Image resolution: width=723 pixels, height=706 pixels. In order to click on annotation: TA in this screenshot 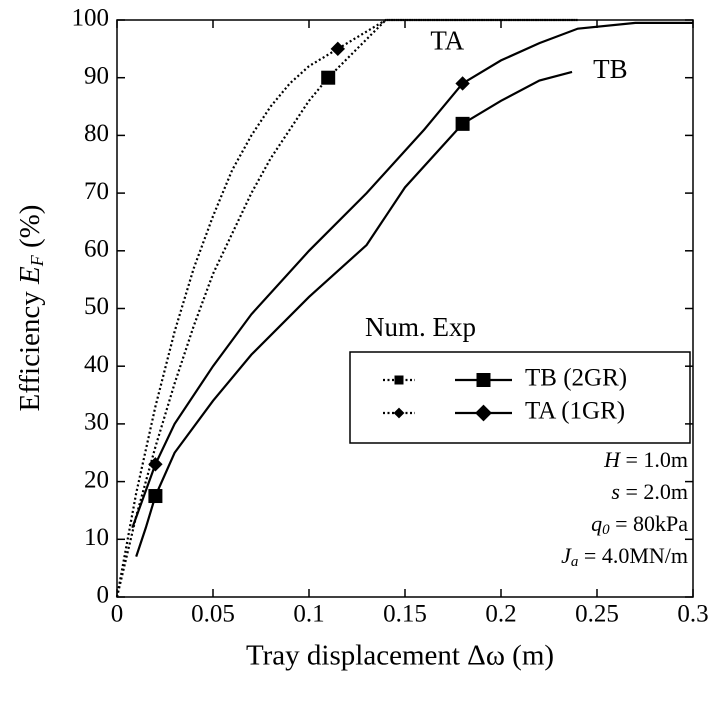, I will do `click(447, 40)`.